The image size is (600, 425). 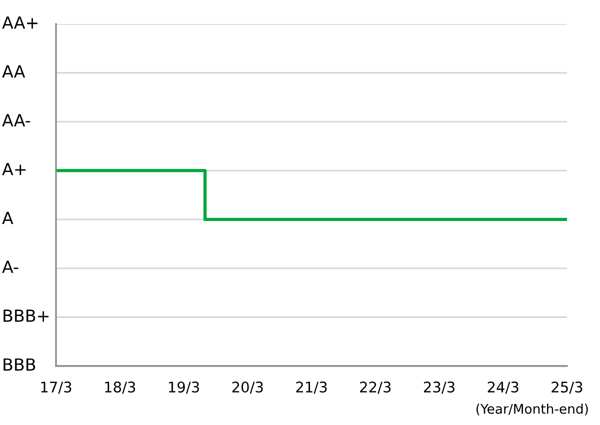 I want to click on text: AA, so click(x=14, y=71).